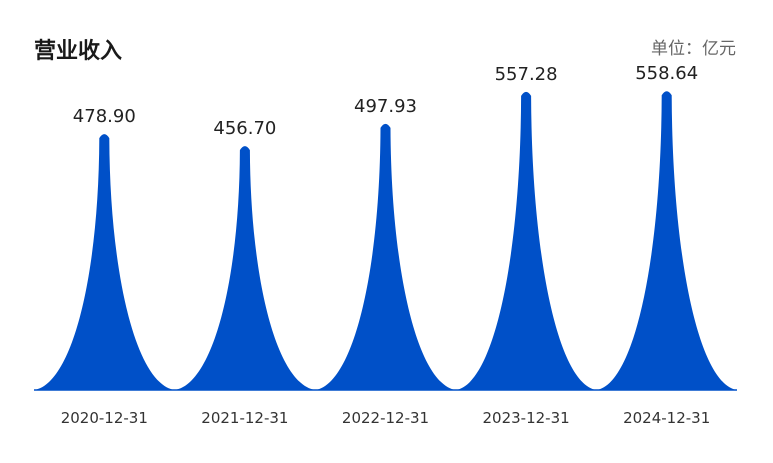  What do you see at coordinates (666, 73) in the screenshot?
I see `value-label: 558.64` at bounding box center [666, 73].